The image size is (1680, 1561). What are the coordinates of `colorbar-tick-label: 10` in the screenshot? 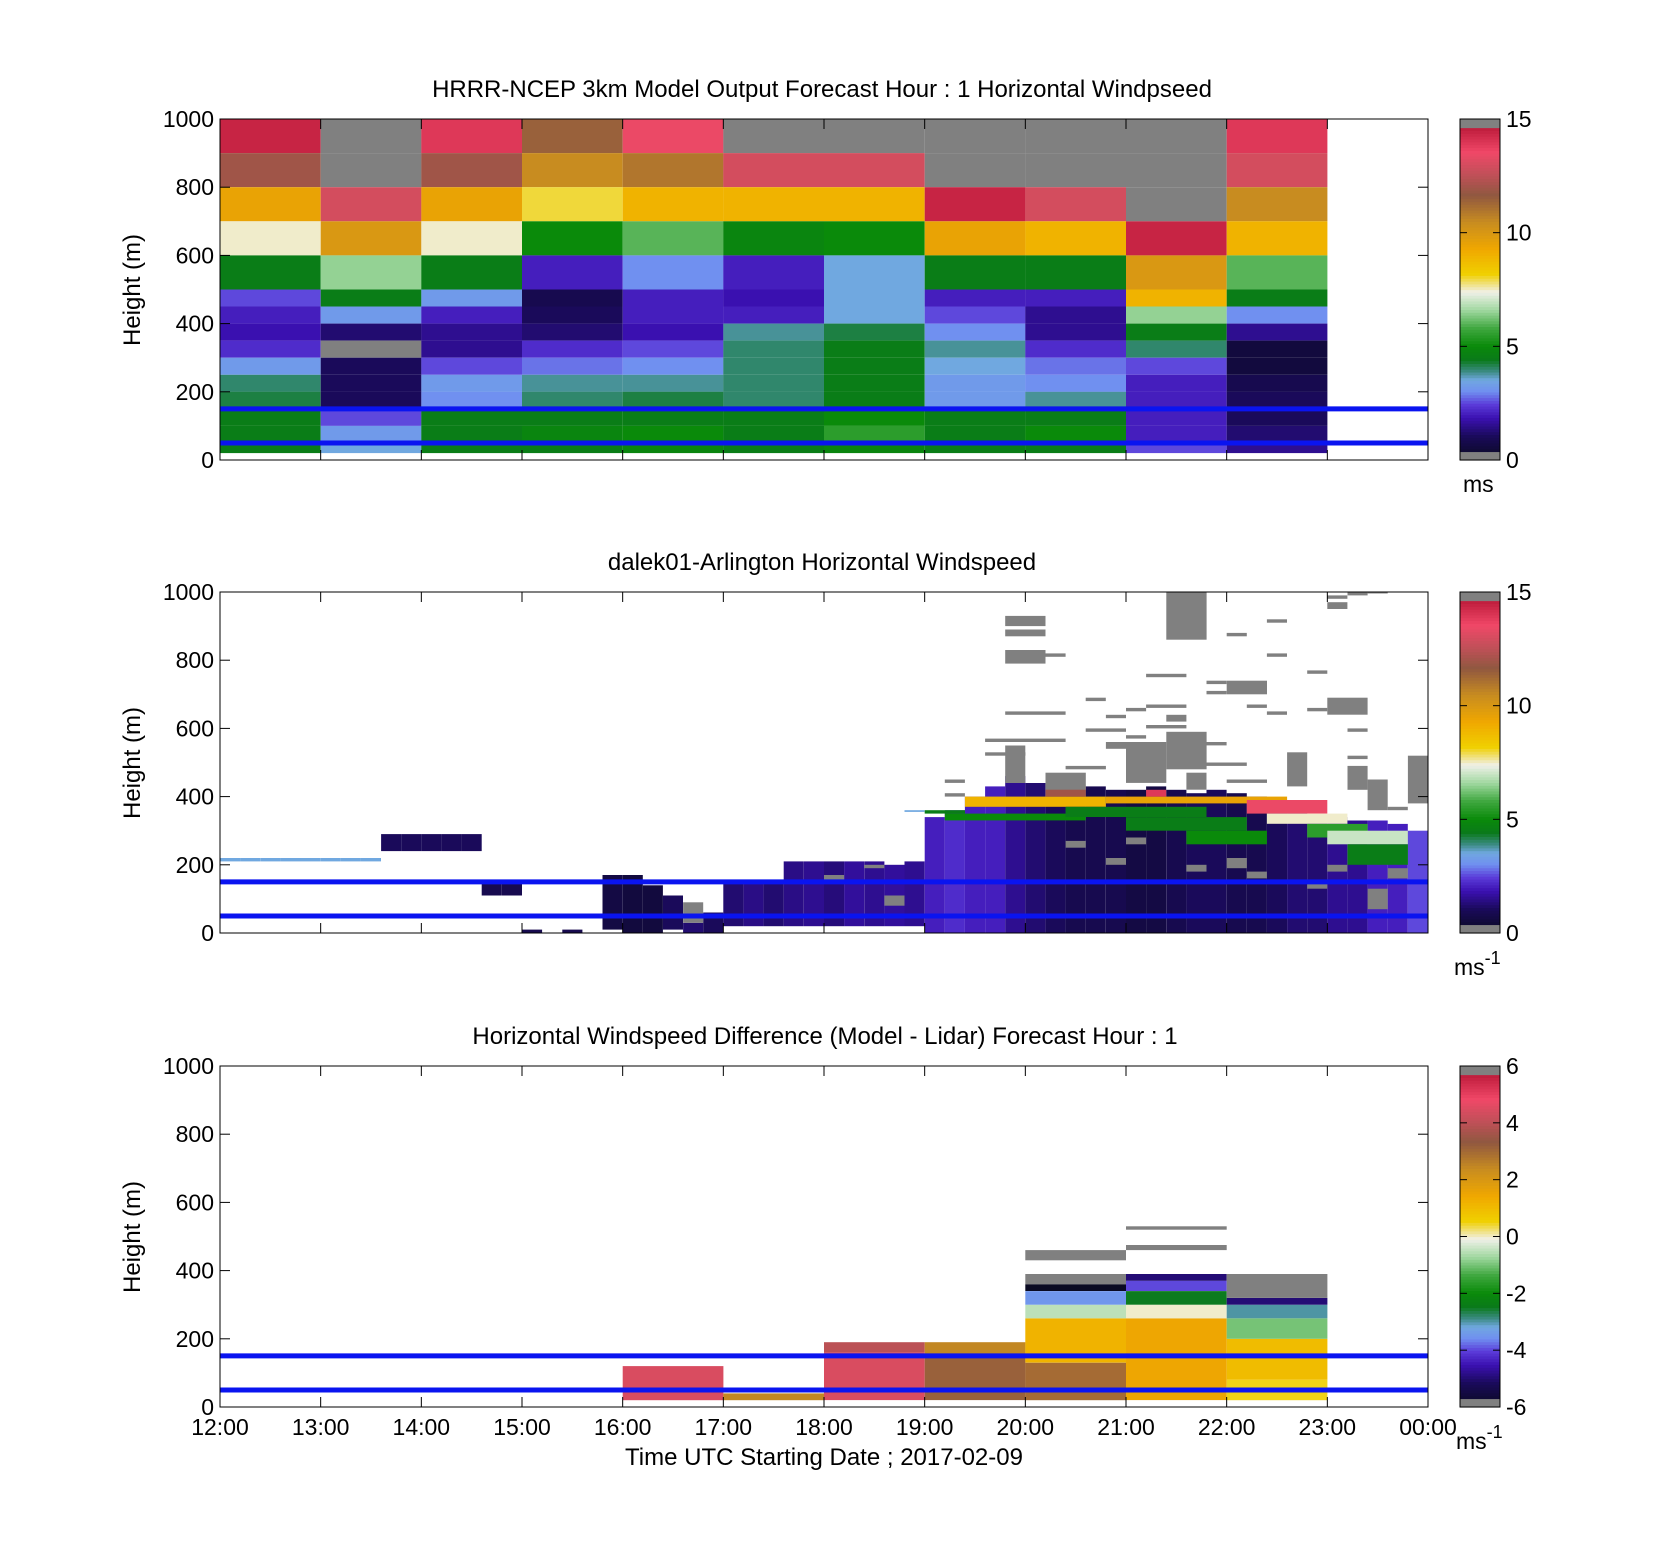 It's located at (1519, 233).